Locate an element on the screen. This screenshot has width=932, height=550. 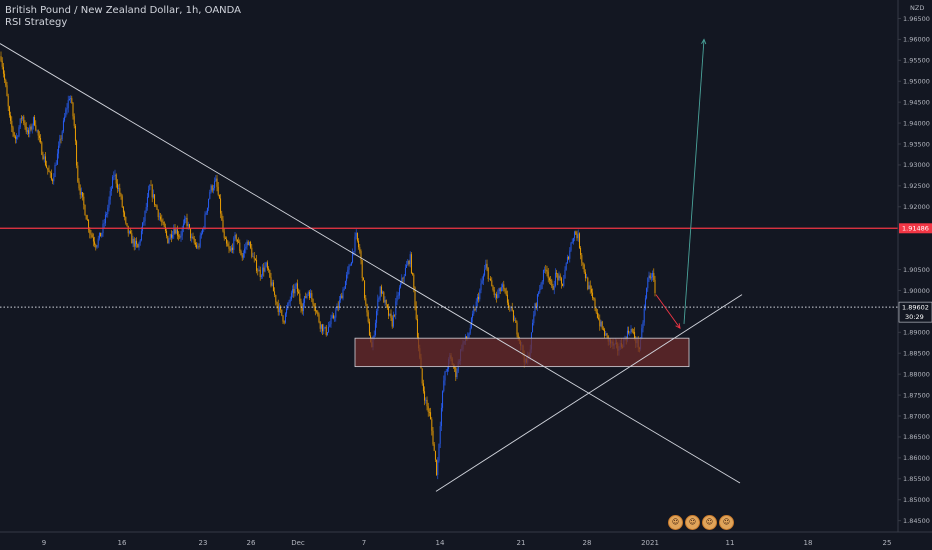
demand-zone-box is located at coordinates (522, 352).